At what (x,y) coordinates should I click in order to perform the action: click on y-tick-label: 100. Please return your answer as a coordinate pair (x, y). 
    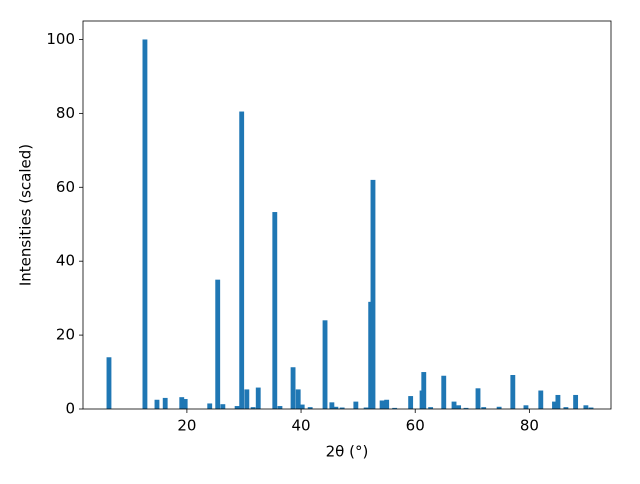
    Looking at the image, I should click on (60, 39).